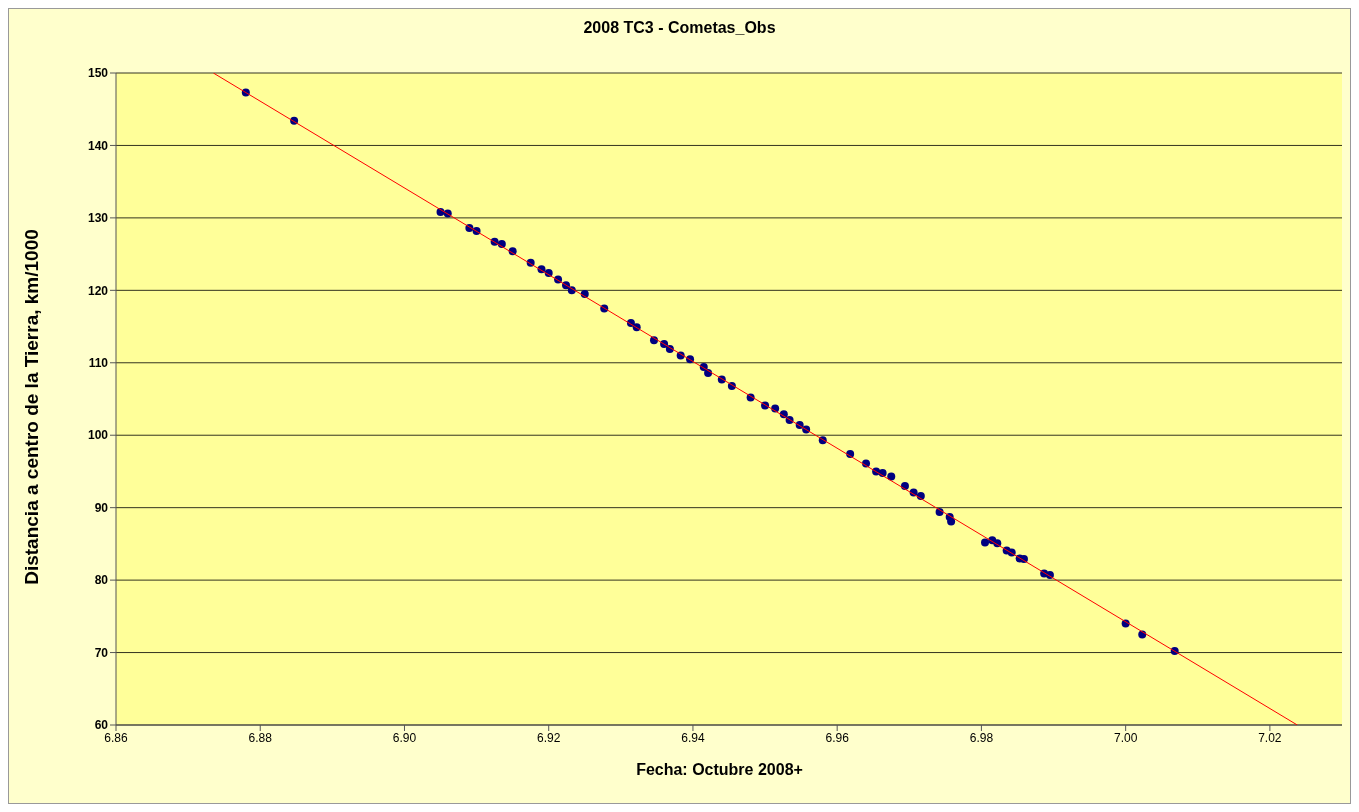 The width and height of the screenshot is (1359, 812). I want to click on y-tick-label: 100, so click(98, 435).